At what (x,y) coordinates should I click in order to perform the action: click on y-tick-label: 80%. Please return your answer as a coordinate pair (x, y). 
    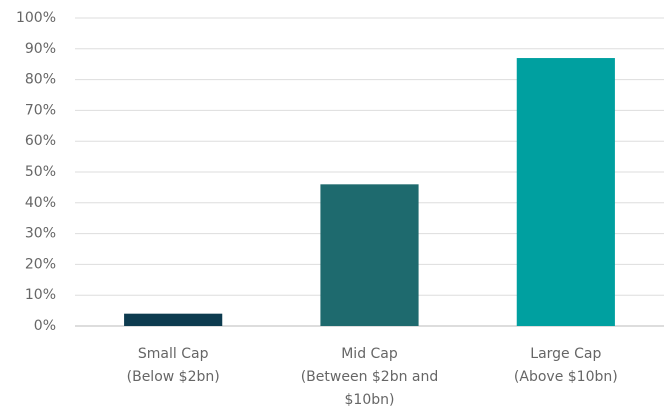
    Looking at the image, I should click on (40, 80).